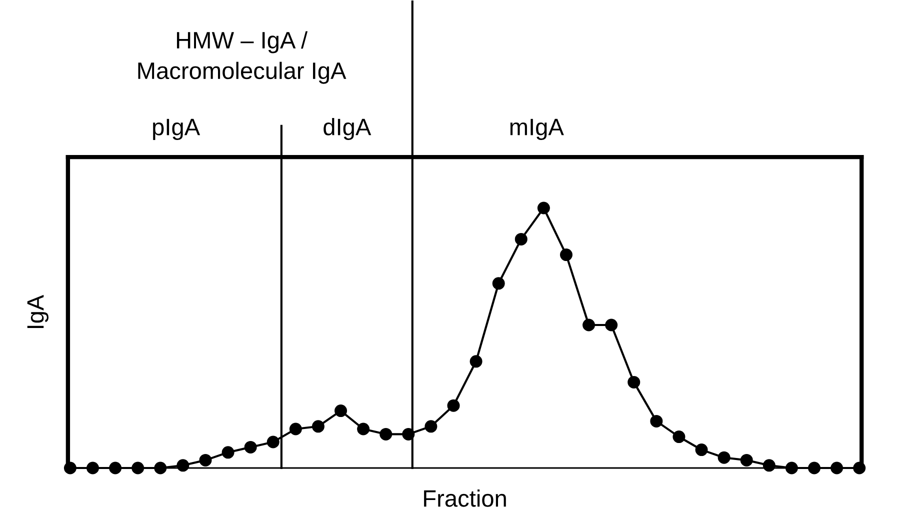 This screenshot has height=520, width=906. I want to click on y-axis-title: IgA, so click(38, 311).